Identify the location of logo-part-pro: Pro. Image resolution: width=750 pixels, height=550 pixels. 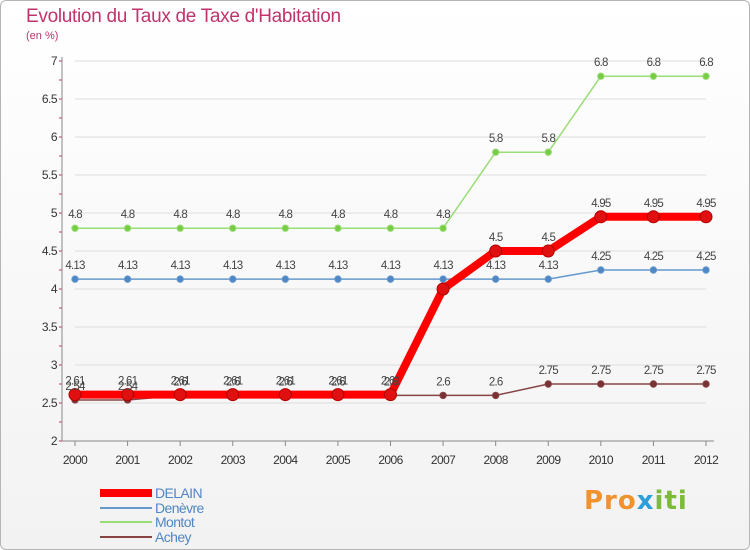
(610, 501).